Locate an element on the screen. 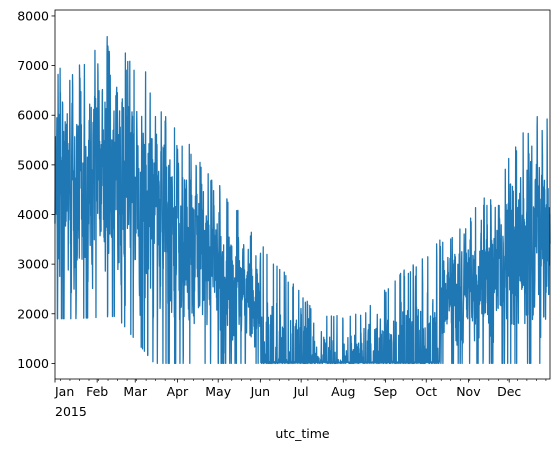 This screenshot has width=560, height=449. x-tick-label: Nov is located at coordinates (468, 391).